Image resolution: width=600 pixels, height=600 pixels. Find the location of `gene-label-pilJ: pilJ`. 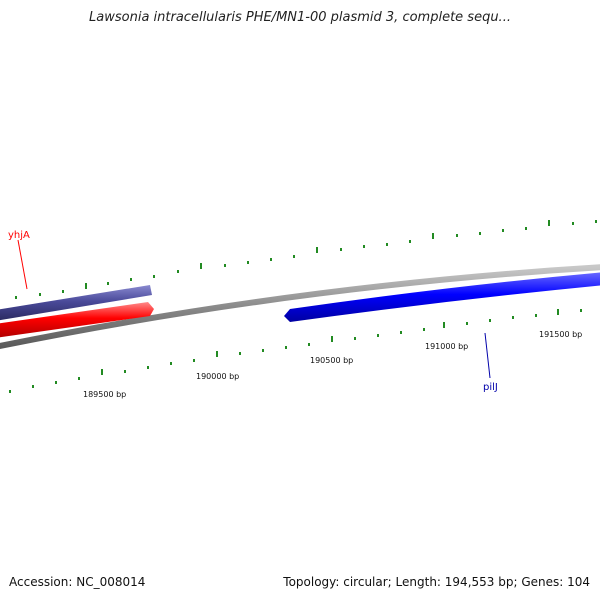

gene-label-pilJ: pilJ is located at coordinates (490, 387).